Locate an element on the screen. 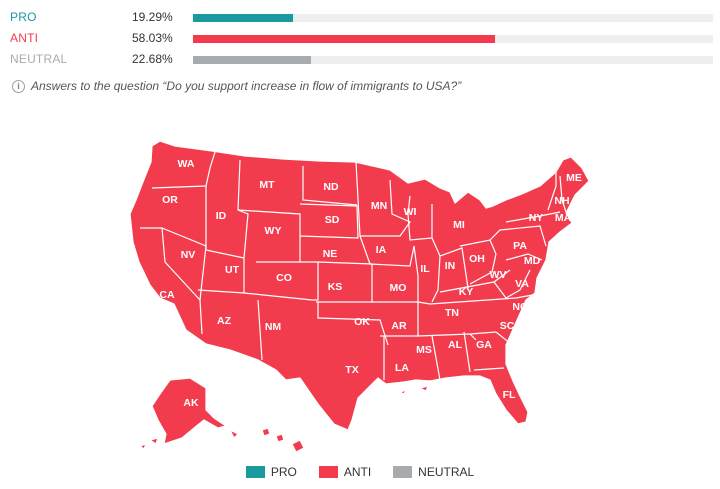 The height and width of the screenshot is (489, 720). state-label-co: CO is located at coordinates (284, 278).